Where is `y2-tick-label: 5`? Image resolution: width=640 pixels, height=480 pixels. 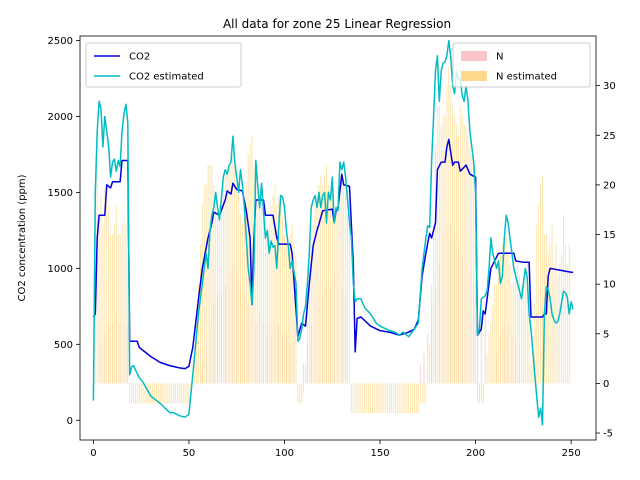 y2-tick-label: 5 is located at coordinates (606, 334).